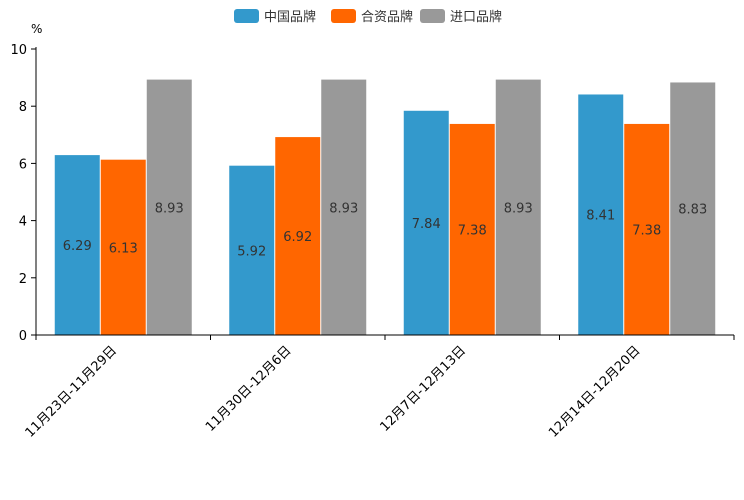  I want to click on y-axis: 0 2 4 6 8 10, so click(23, 193).